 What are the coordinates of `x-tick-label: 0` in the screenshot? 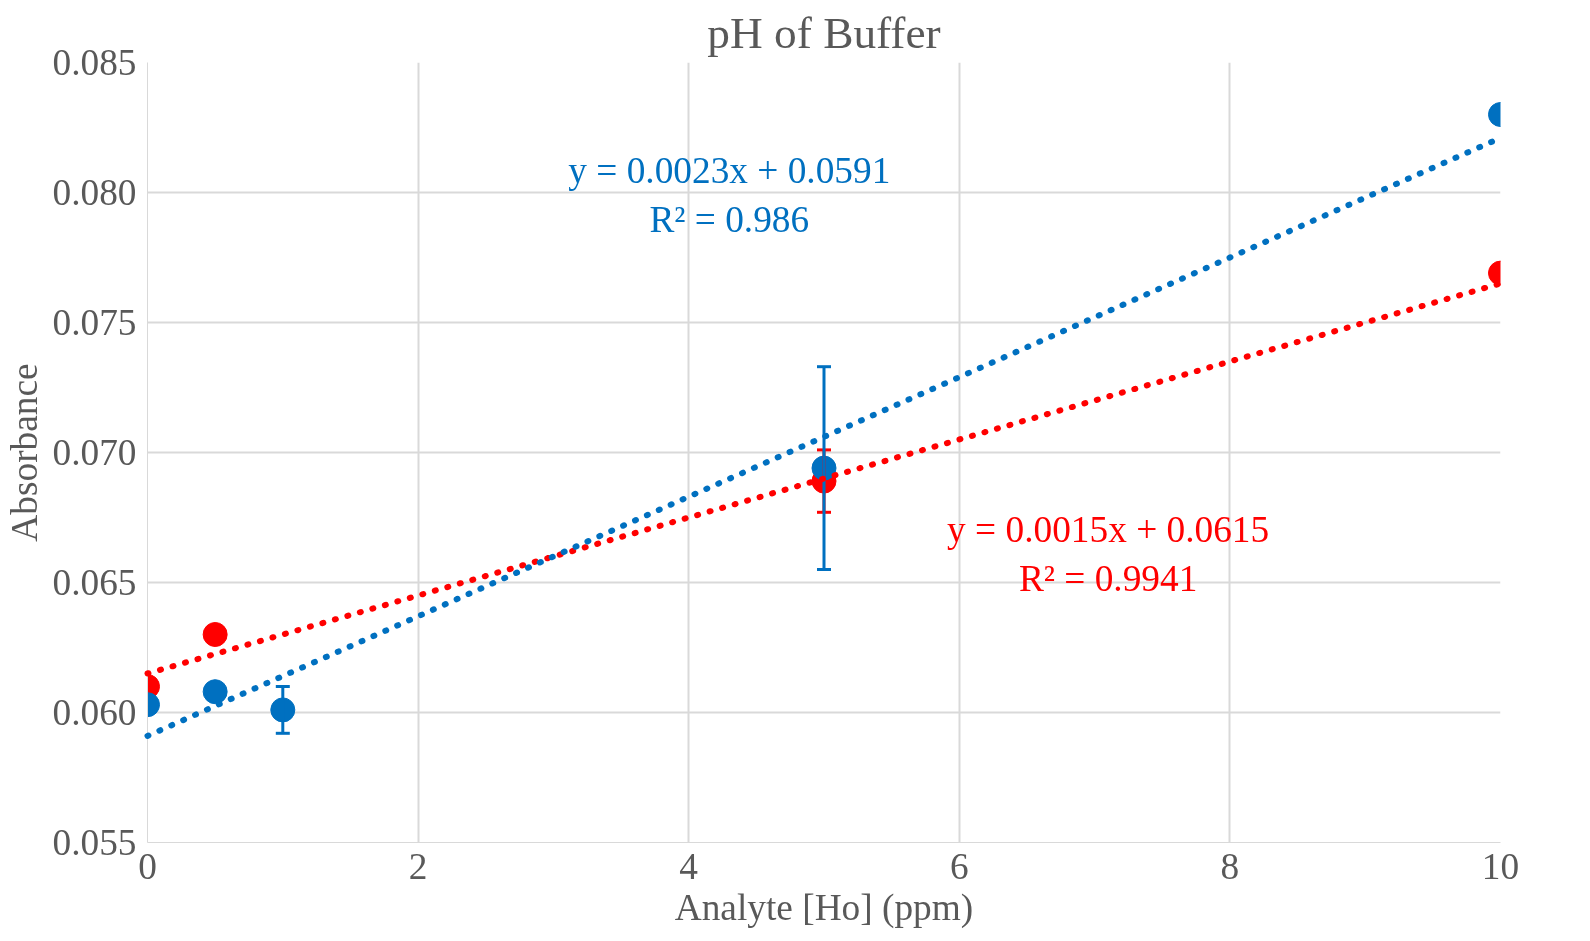 It's located at (147, 866).